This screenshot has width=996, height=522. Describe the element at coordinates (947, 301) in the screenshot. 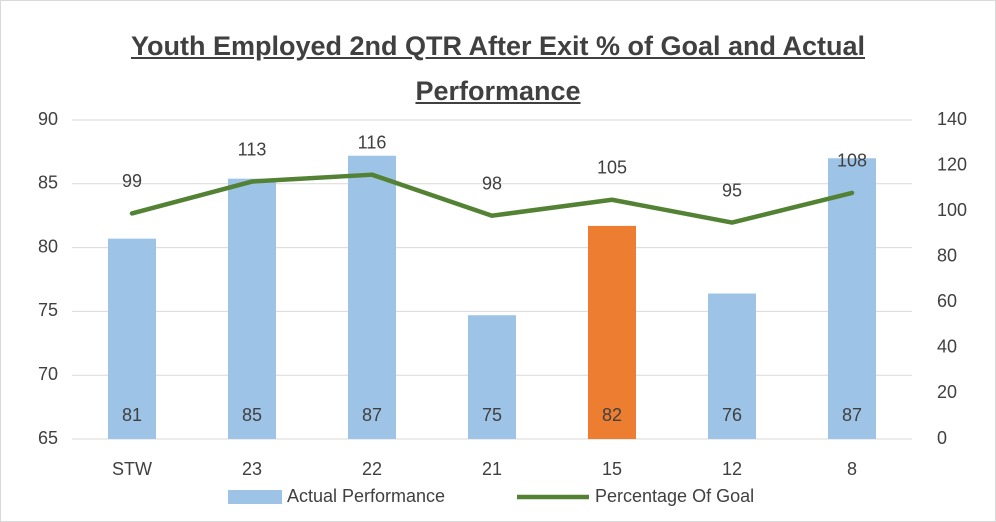

I see `y2-tick-label: 60` at that location.